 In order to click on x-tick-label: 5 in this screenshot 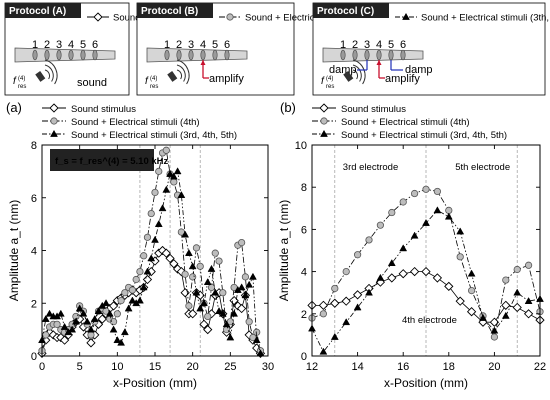, I will do `click(80, 367)`.